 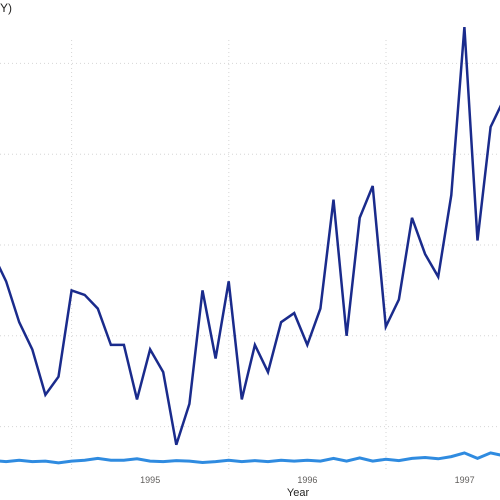 I want to click on x-axis-label: Year, so click(x=298, y=493).